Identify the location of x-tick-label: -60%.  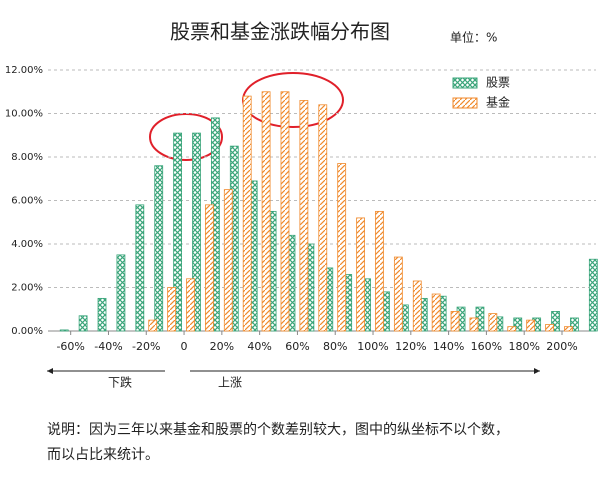
(70, 346).